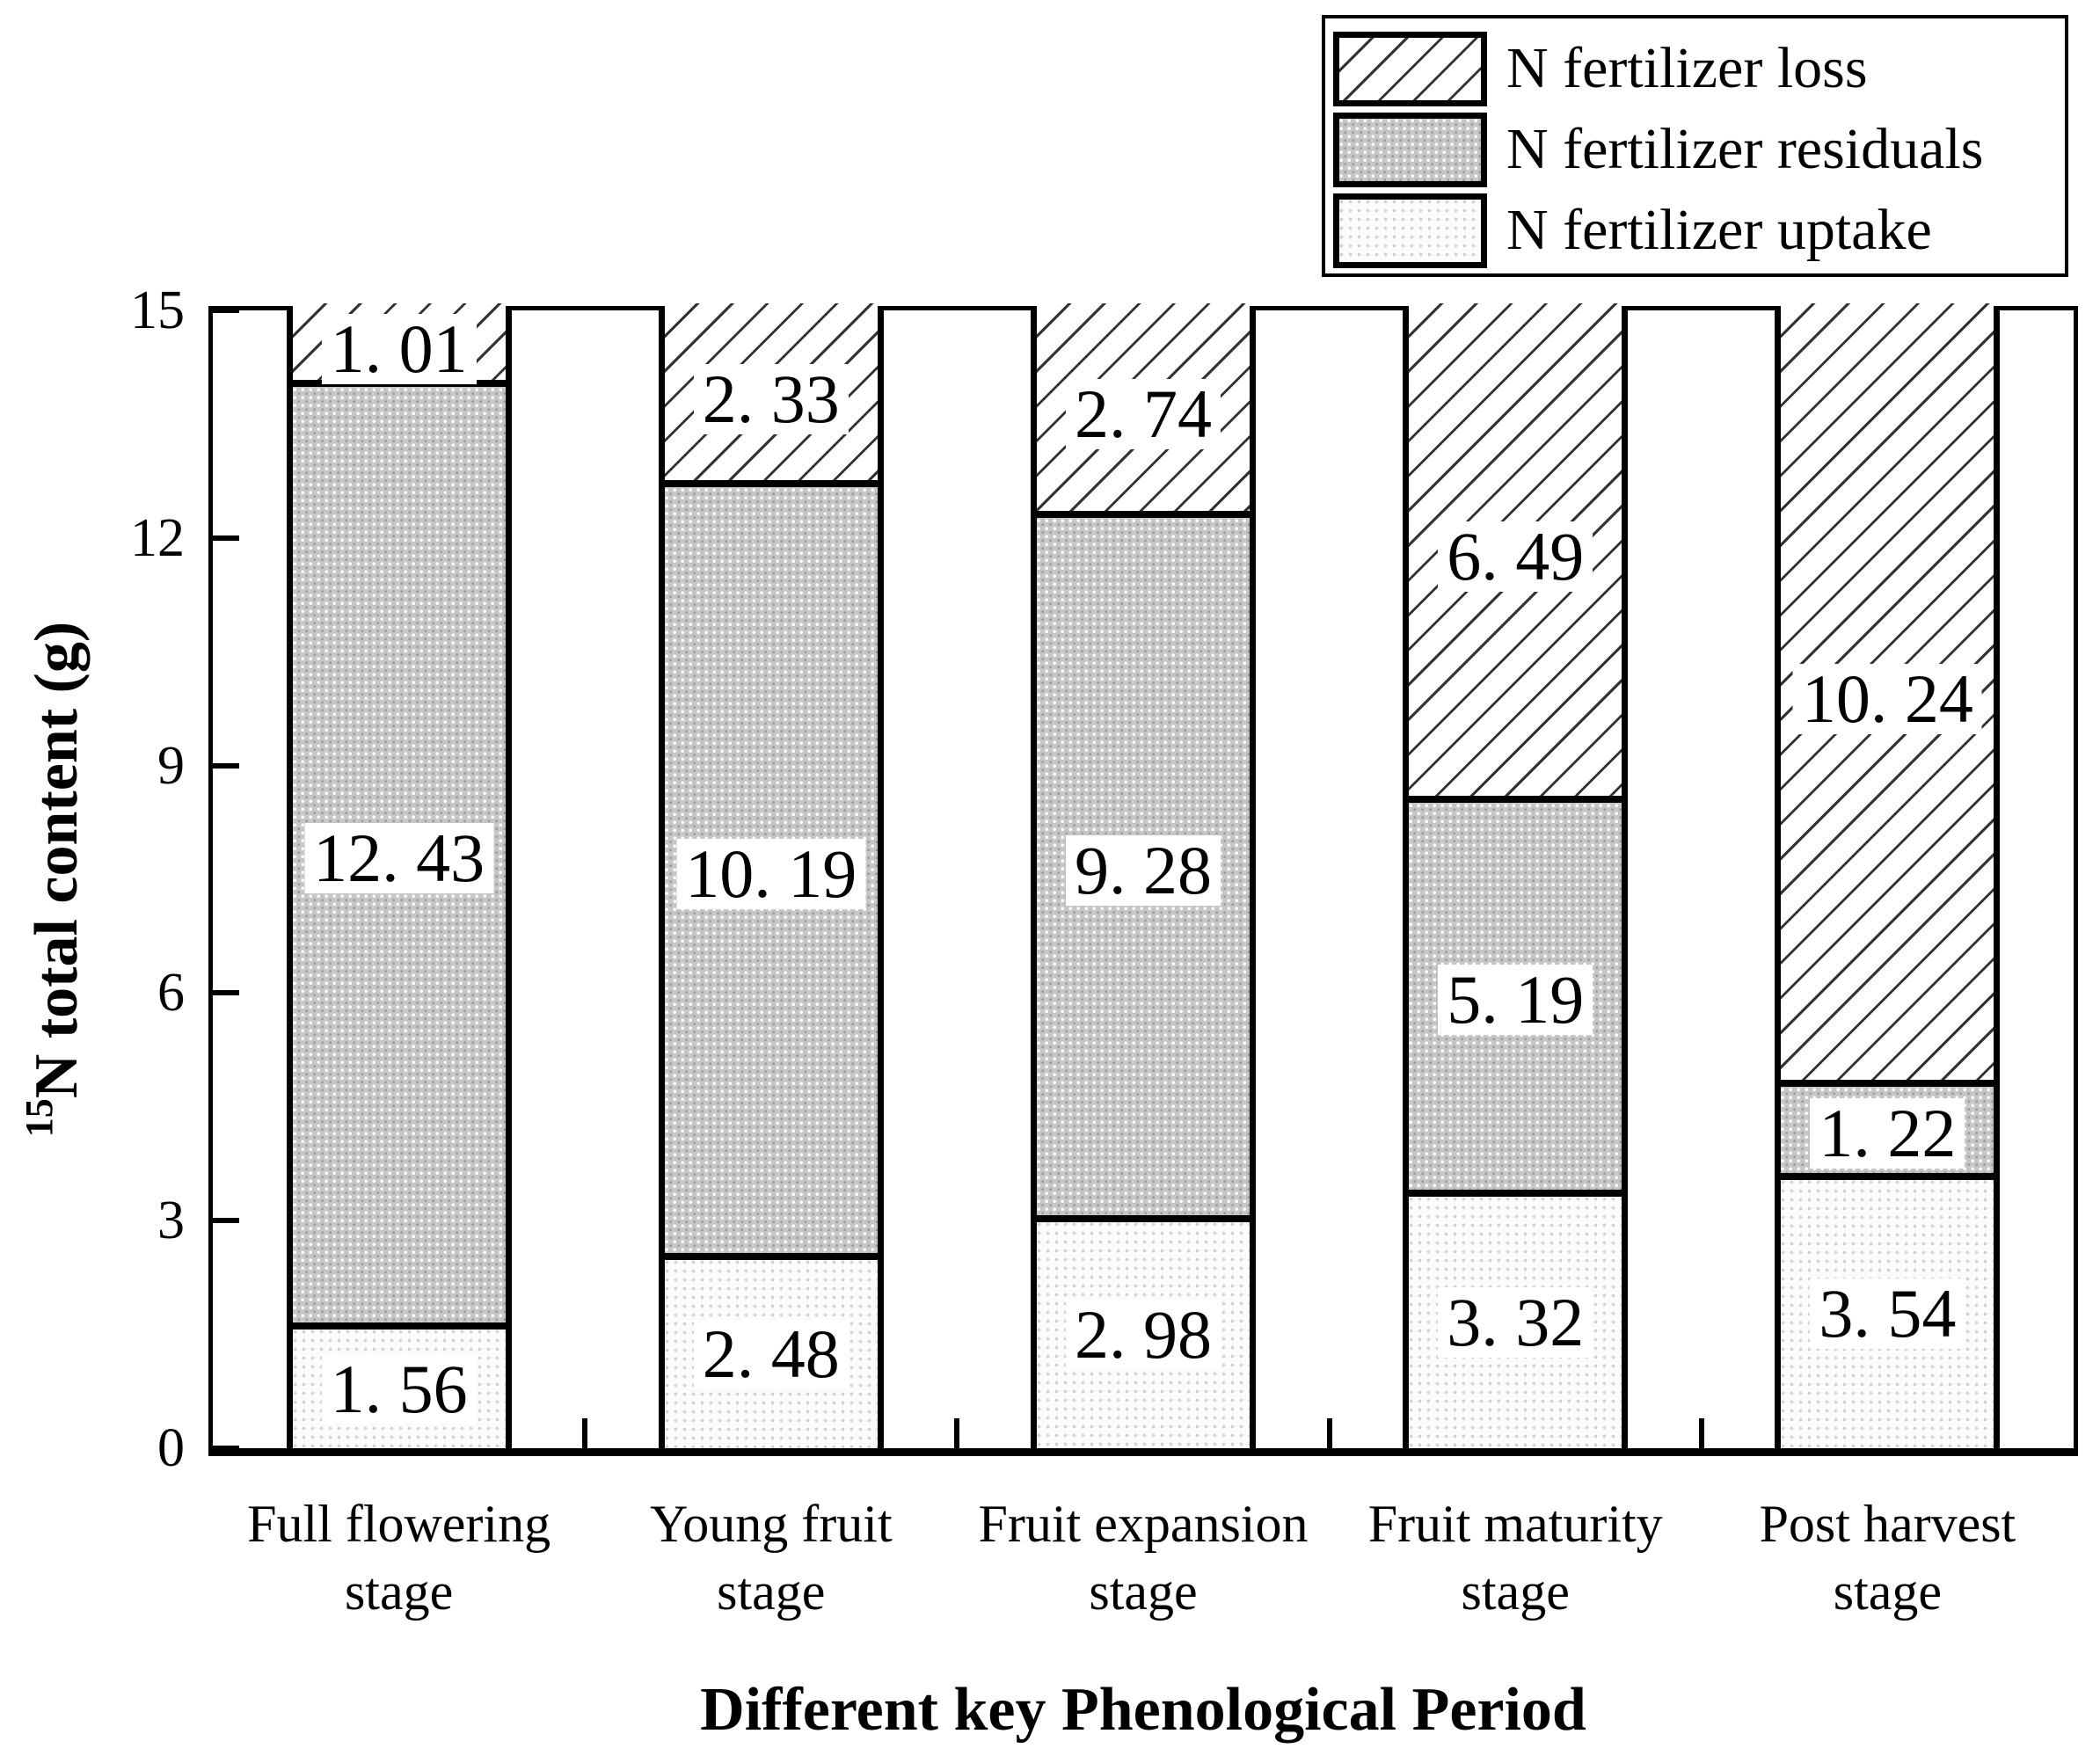 This screenshot has width=2100, height=1763. Describe the element at coordinates (158, 310) in the screenshot. I see `y-tick-label: 15` at that location.